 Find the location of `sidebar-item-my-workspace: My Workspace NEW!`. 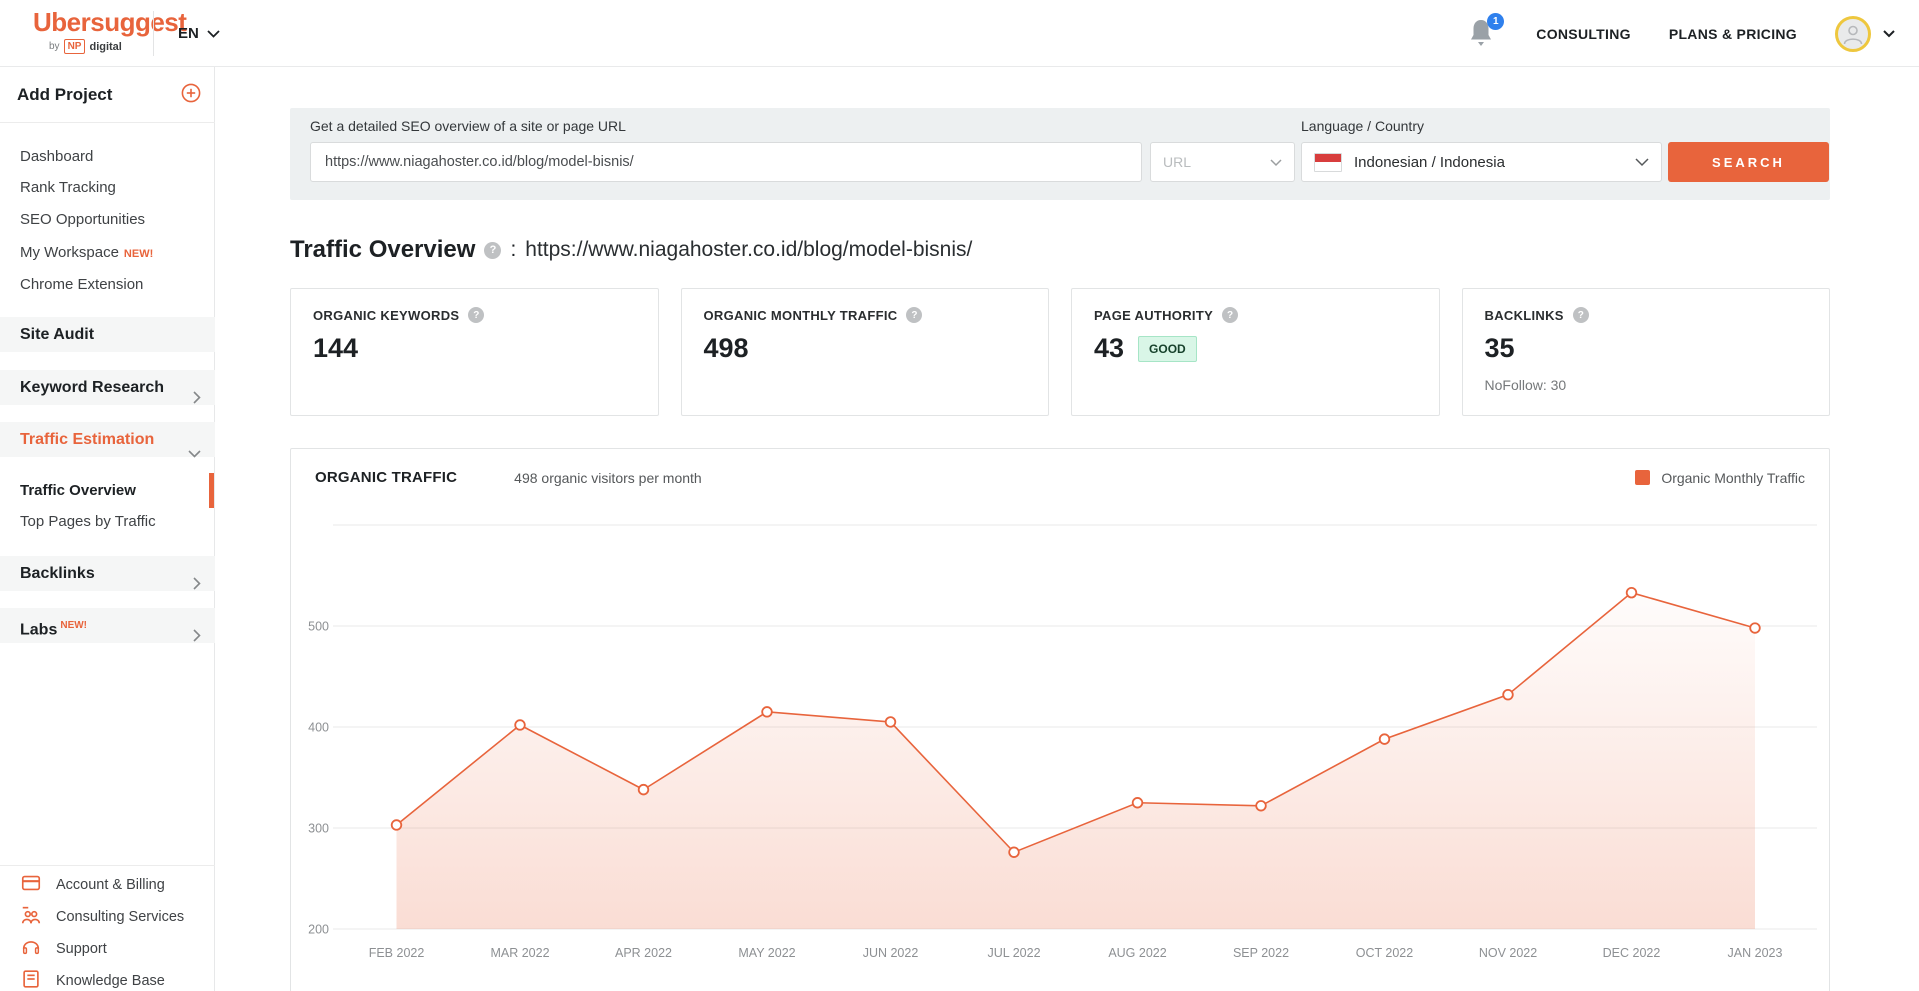

sidebar-item-my-workspace: My Workspace NEW! is located at coordinates (87, 252).